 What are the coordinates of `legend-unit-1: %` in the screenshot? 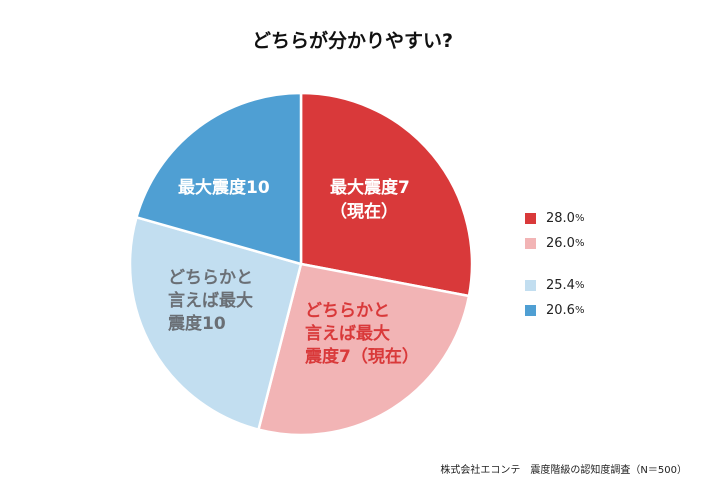 It's located at (579, 218).